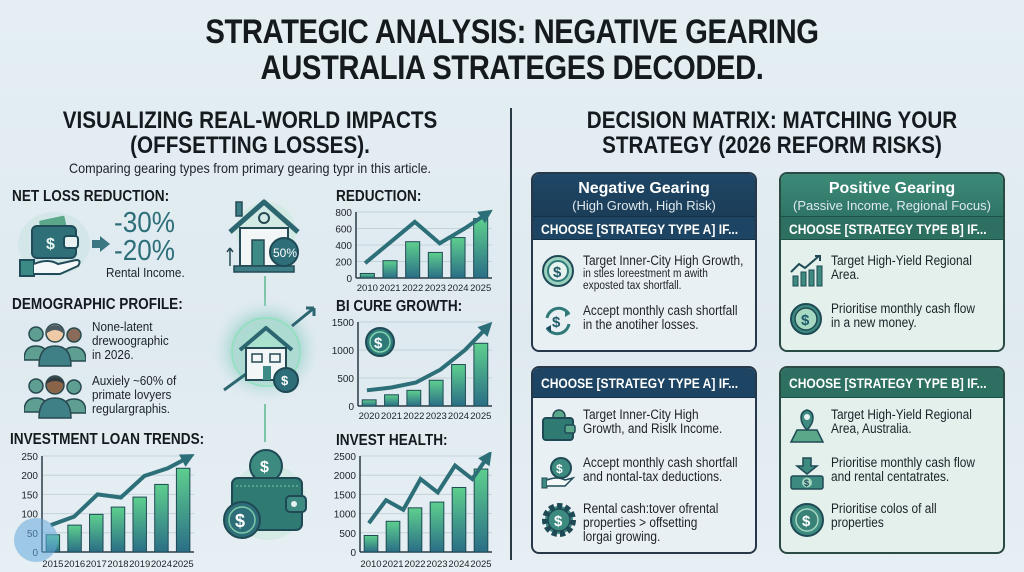 The image size is (1024, 572). What do you see at coordinates (107, 439) in the screenshot?
I see `chart-investment-loan-title: INVESTMENT LOAN TRENDS:` at bounding box center [107, 439].